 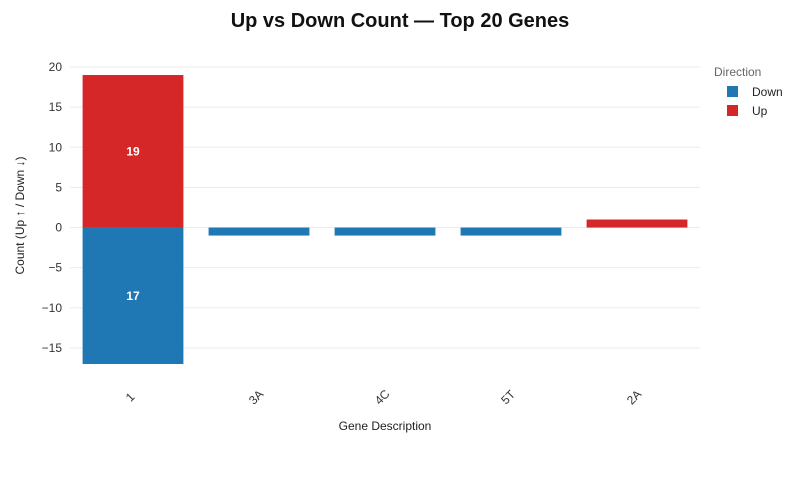 I want to click on data-label: 17, so click(x=133, y=296).